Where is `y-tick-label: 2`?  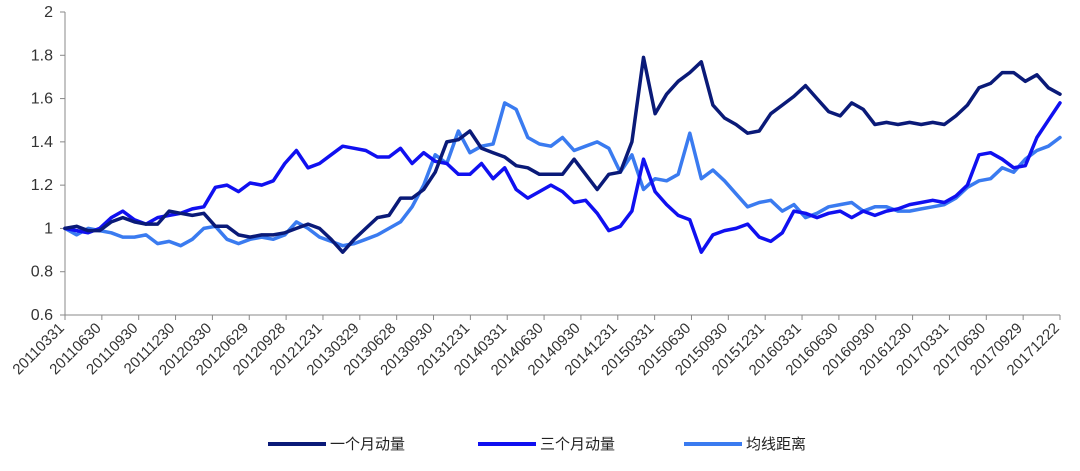 y-tick-label: 2 is located at coordinates (48, 12).